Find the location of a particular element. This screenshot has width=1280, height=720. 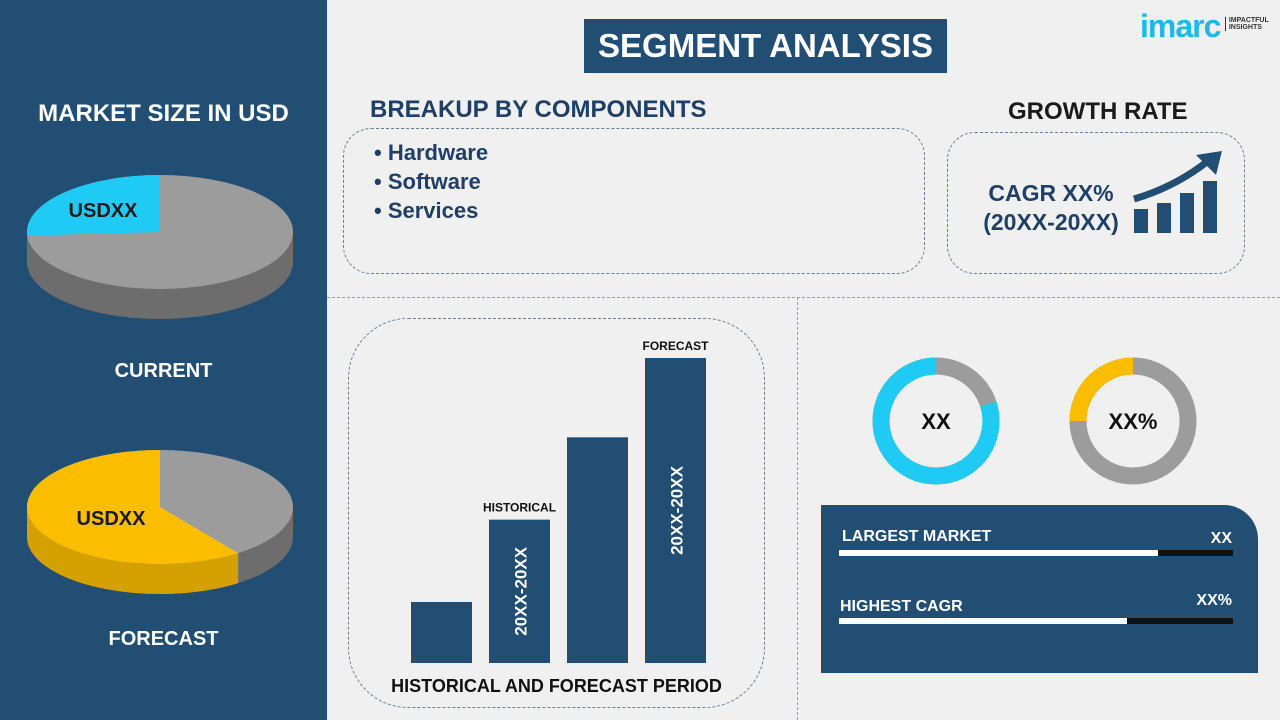

donut-arc is located at coordinates (1133, 421).